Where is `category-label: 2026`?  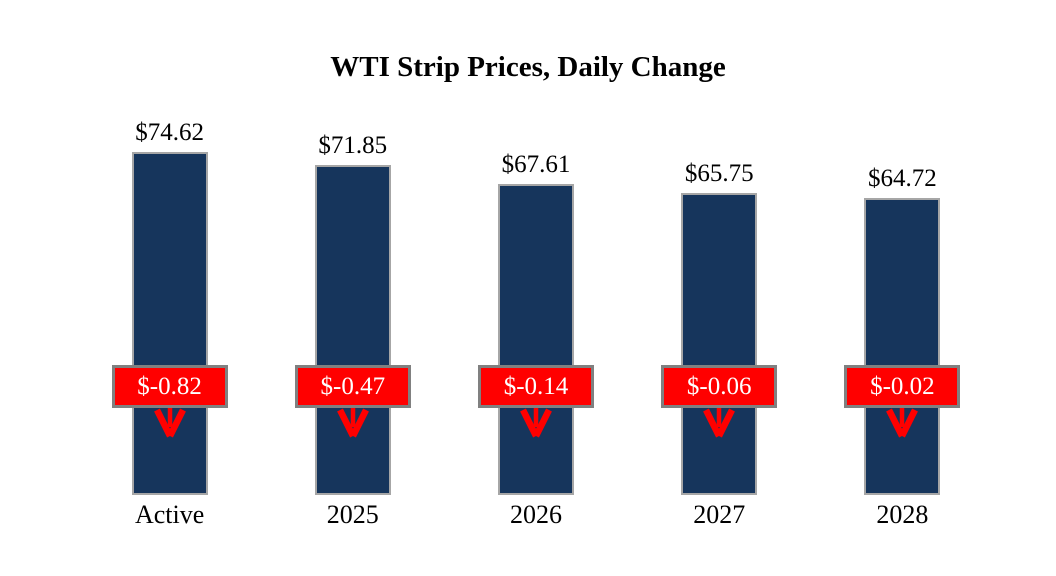
category-label: 2026 is located at coordinates (536, 514).